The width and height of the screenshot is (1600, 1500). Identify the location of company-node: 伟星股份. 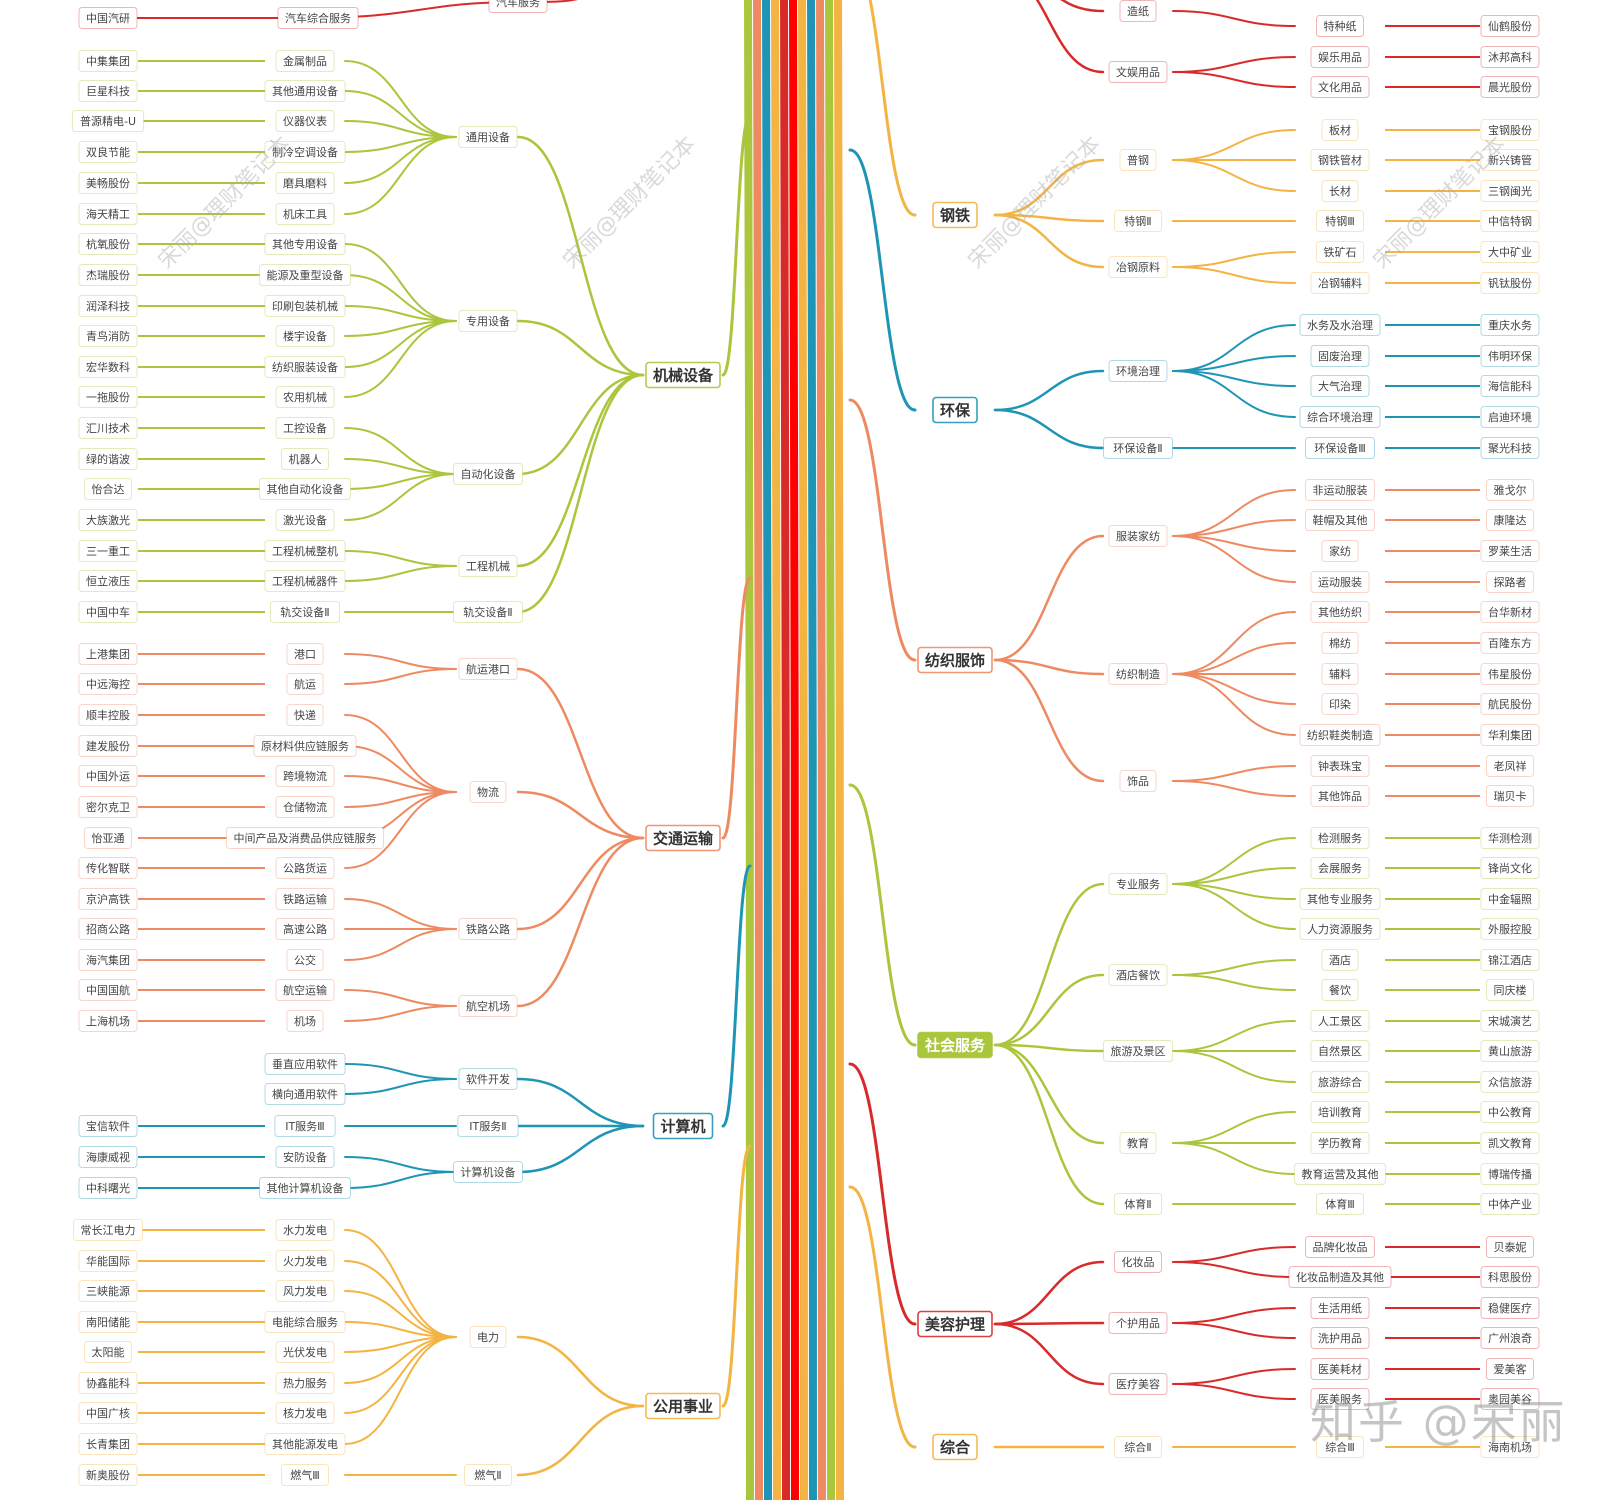
(1510, 674).